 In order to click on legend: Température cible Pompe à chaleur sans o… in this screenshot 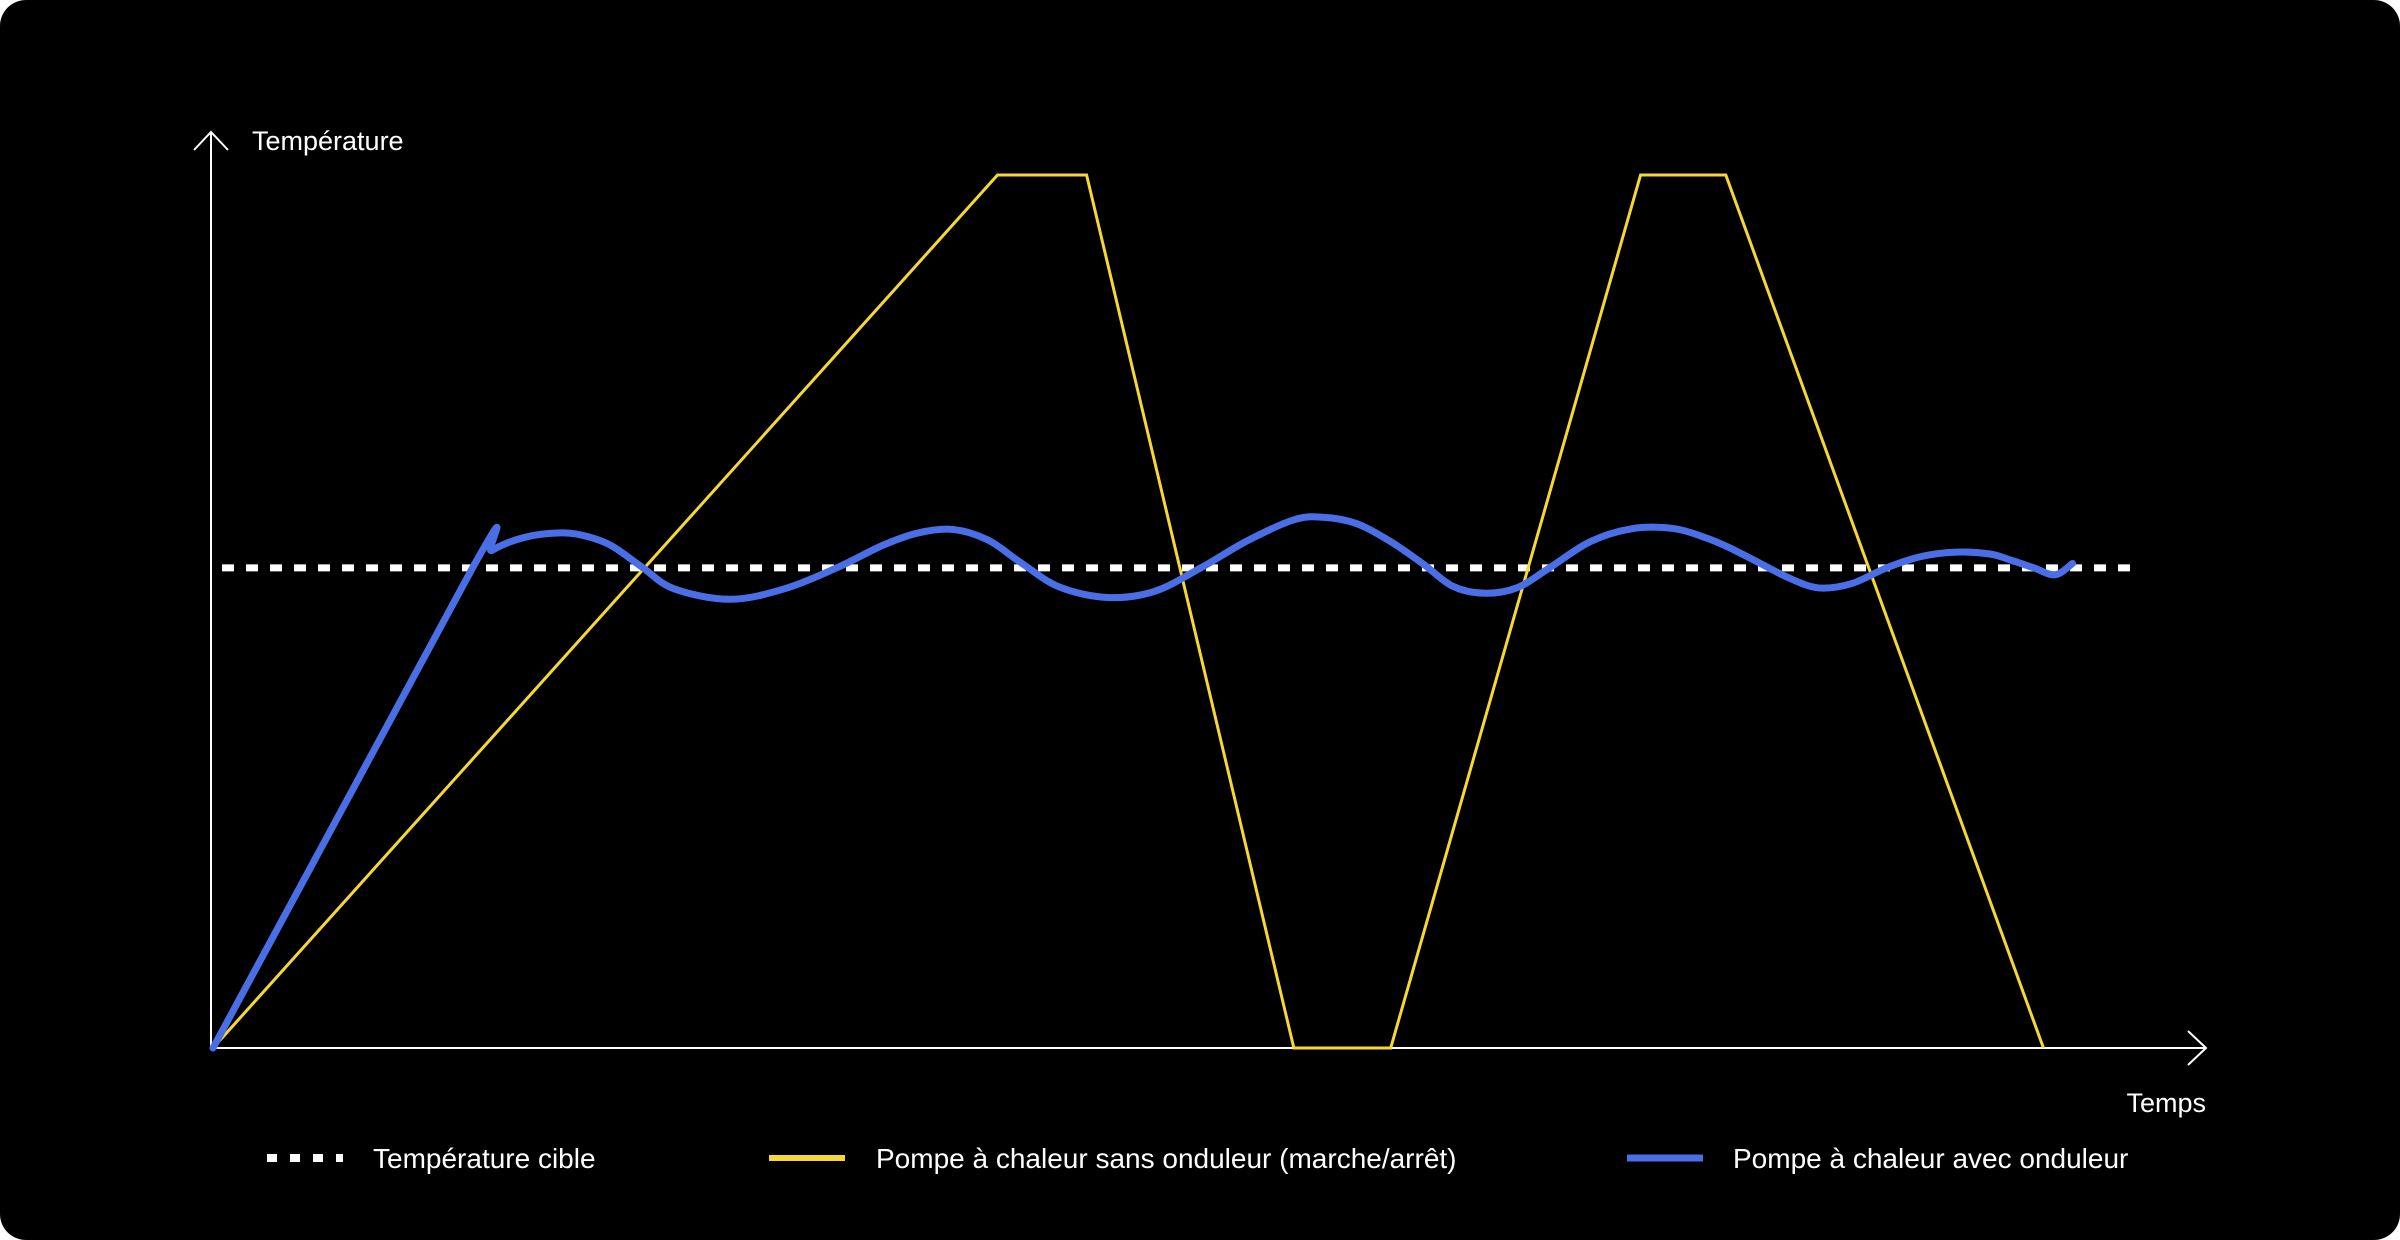, I will do `click(1197, 1158)`.